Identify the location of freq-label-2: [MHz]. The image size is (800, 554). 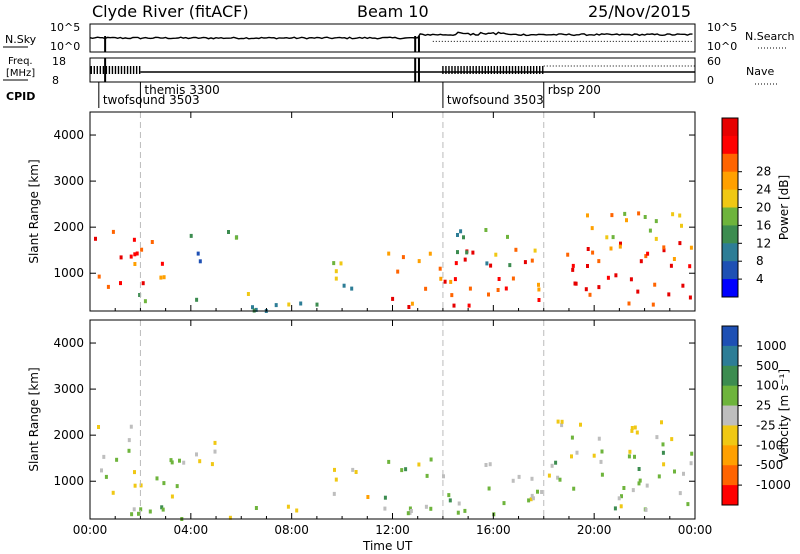
(20, 73).